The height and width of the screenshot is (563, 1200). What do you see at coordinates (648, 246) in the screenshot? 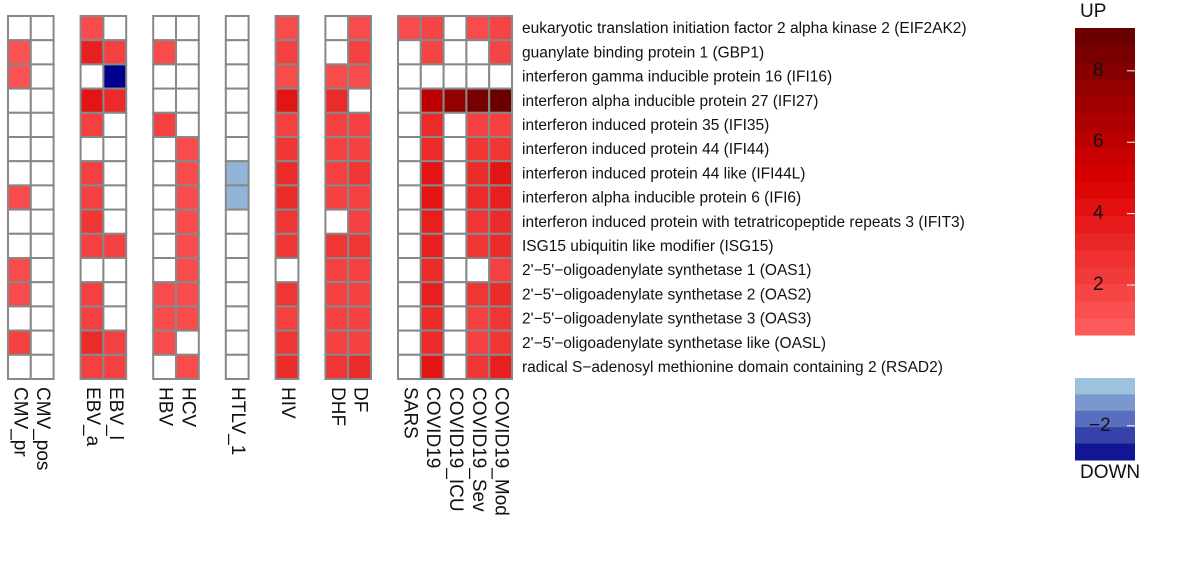
I see `row-label: ISG15 ubiquitin like modifier (ISG15)` at bounding box center [648, 246].